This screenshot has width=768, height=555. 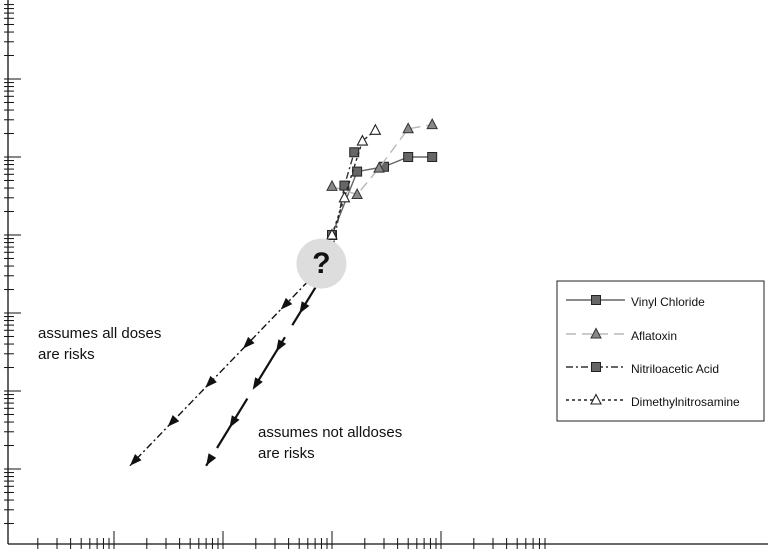 I want to click on question-marker-circle, so click(x=321, y=263).